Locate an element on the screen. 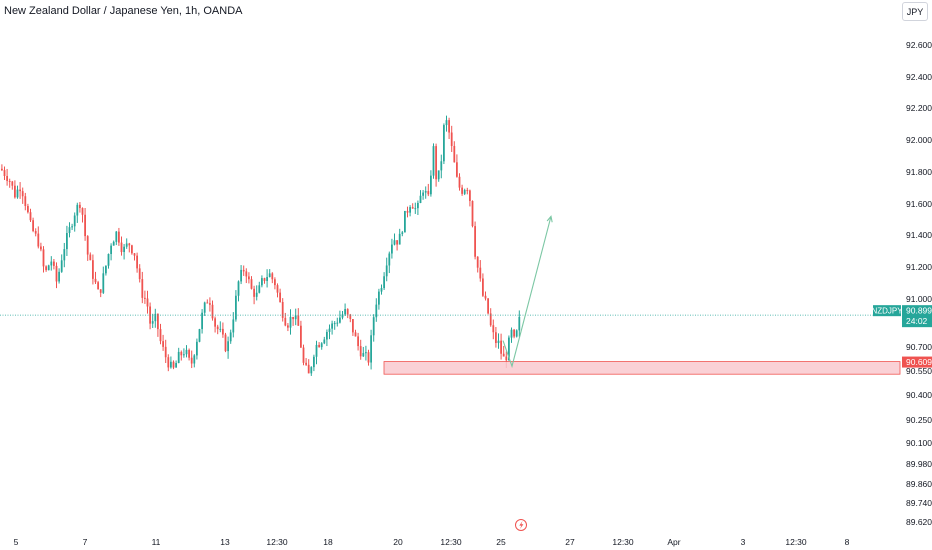  currency-button: JPY is located at coordinates (915, 11).